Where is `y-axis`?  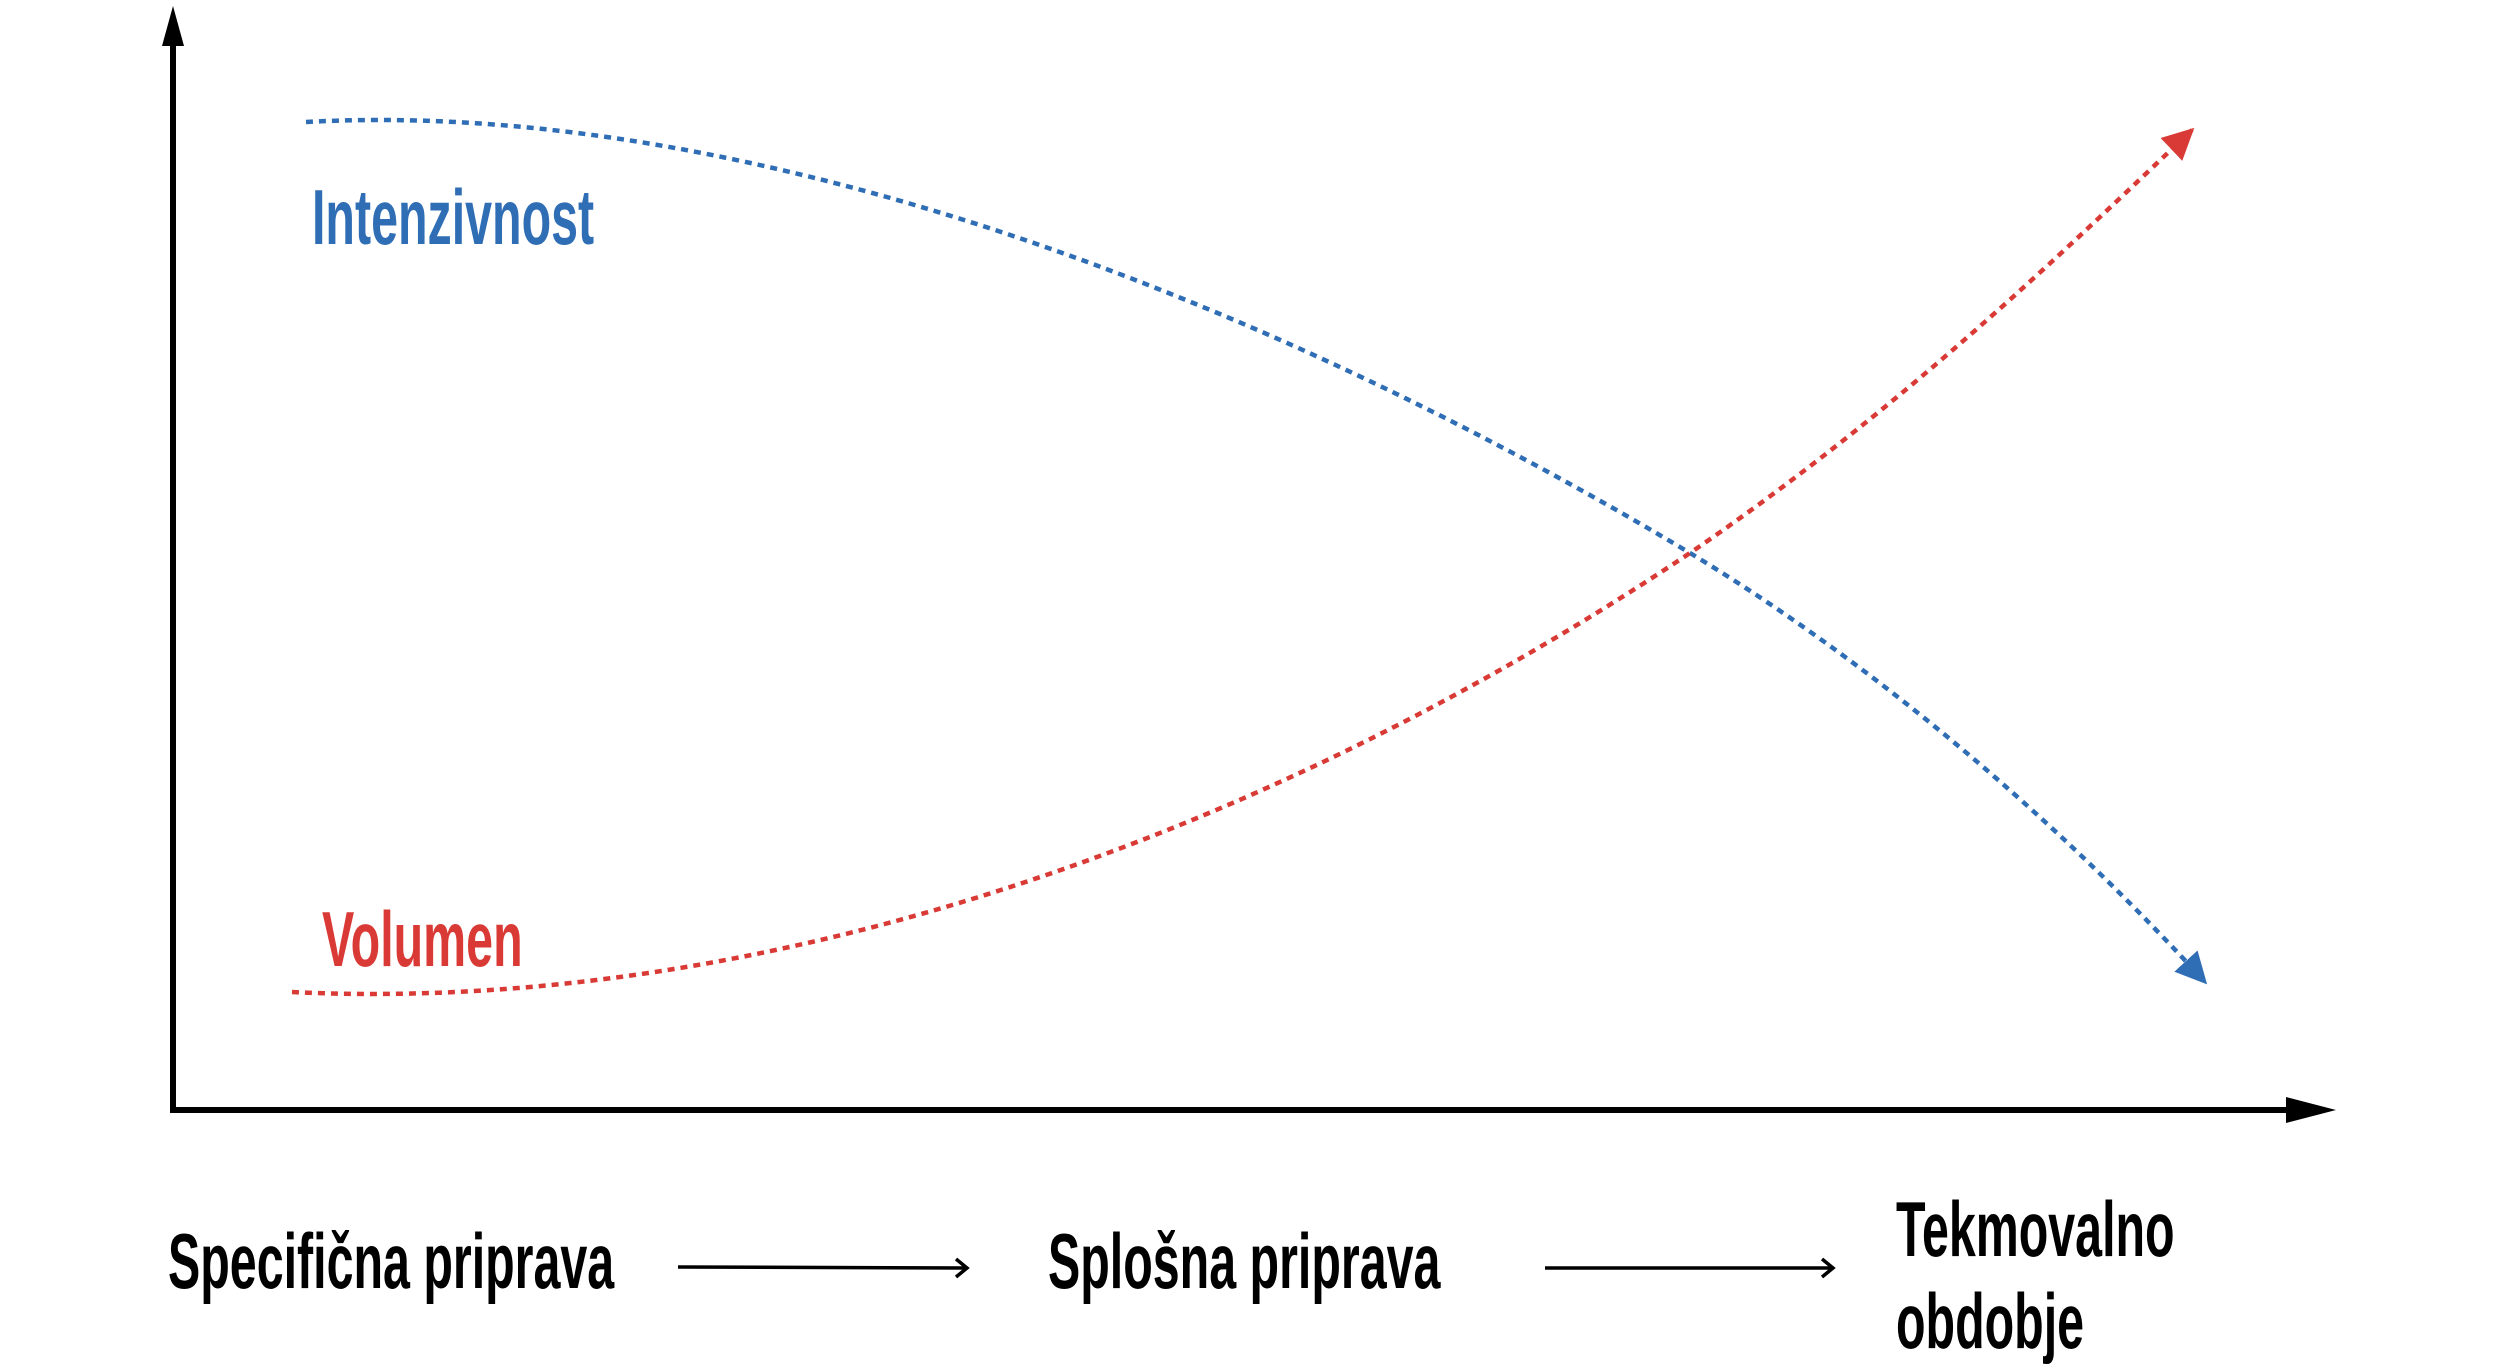
y-axis is located at coordinates (173, 559).